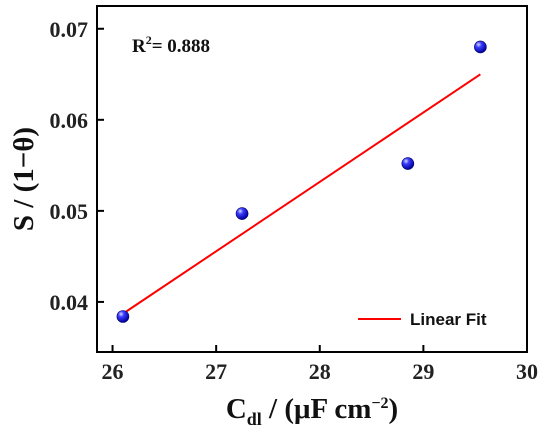 This screenshot has height=431, width=550. What do you see at coordinates (69, 29) in the screenshot?
I see `y-tick-label: 0.07` at bounding box center [69, 29].